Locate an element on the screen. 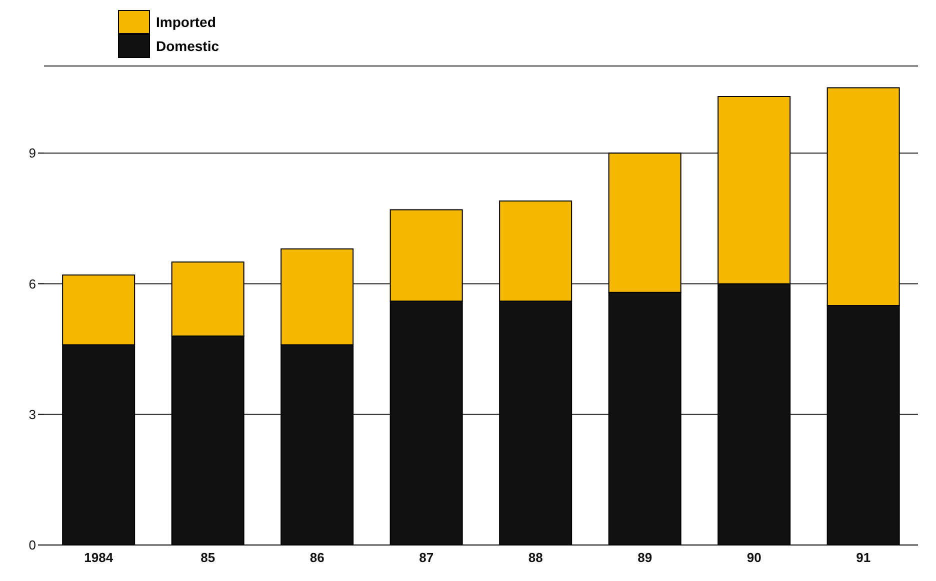  x-tick-label: 88 is located at coordinates (535, 558).